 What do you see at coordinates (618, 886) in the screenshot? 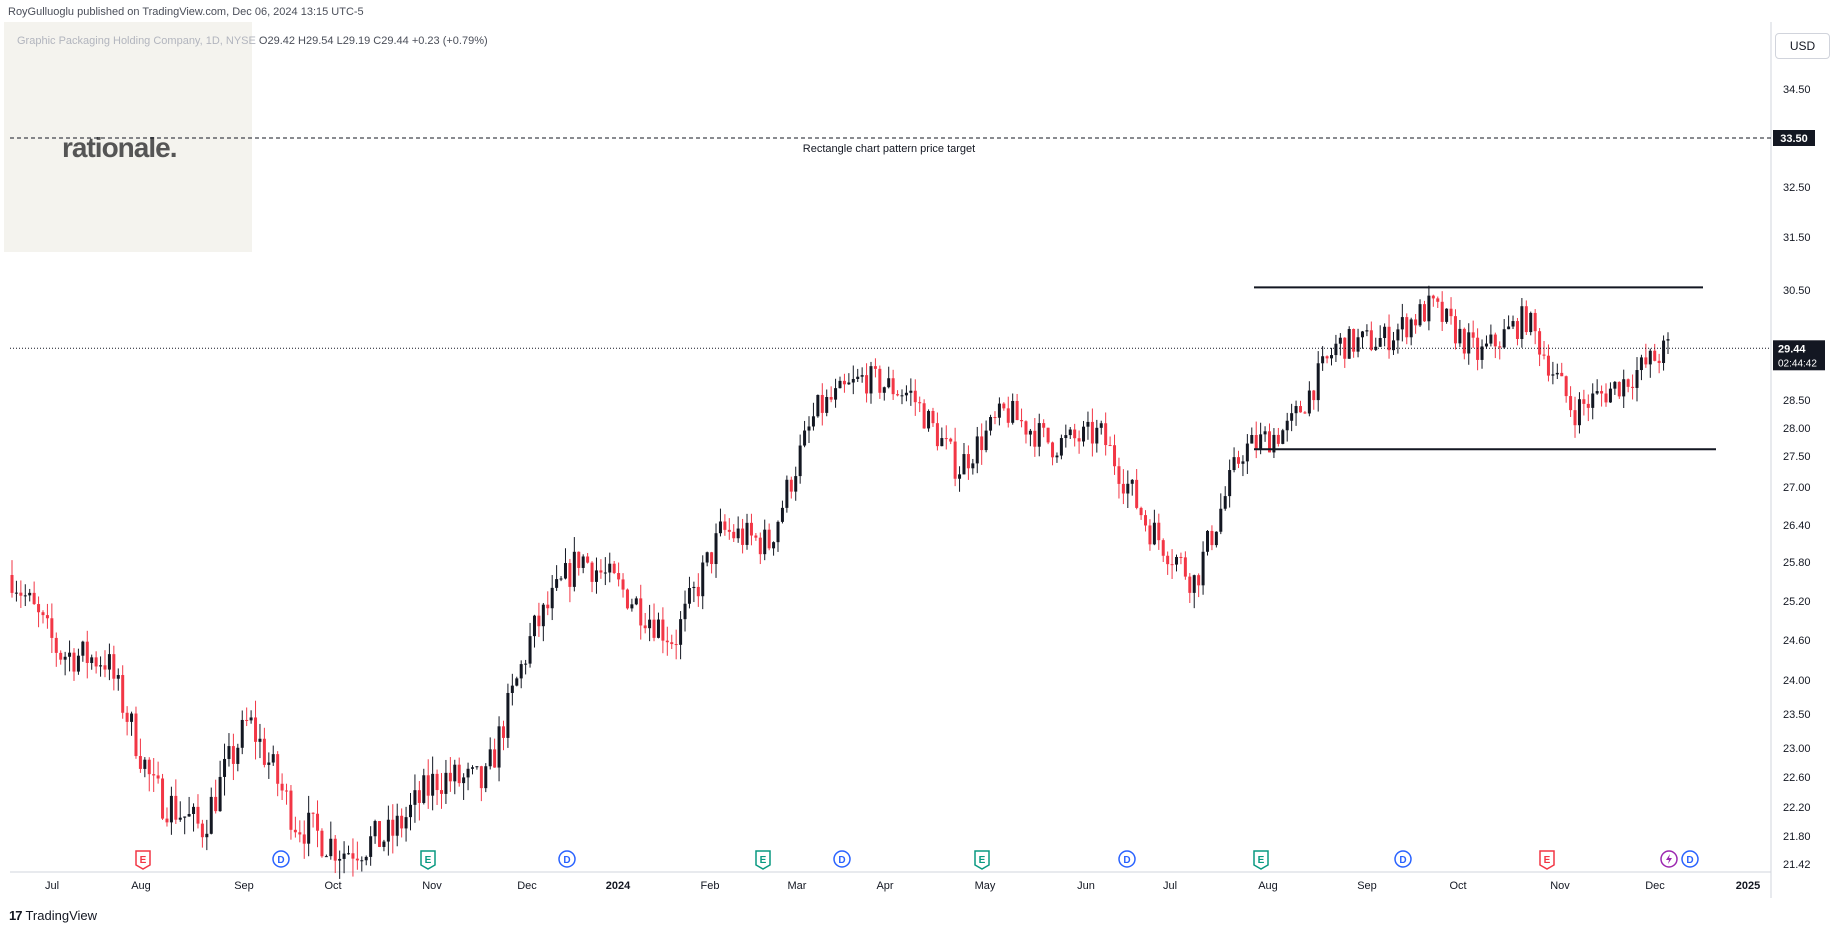
I see `x-tick-label: 2024` at bounding box center [618, 886].